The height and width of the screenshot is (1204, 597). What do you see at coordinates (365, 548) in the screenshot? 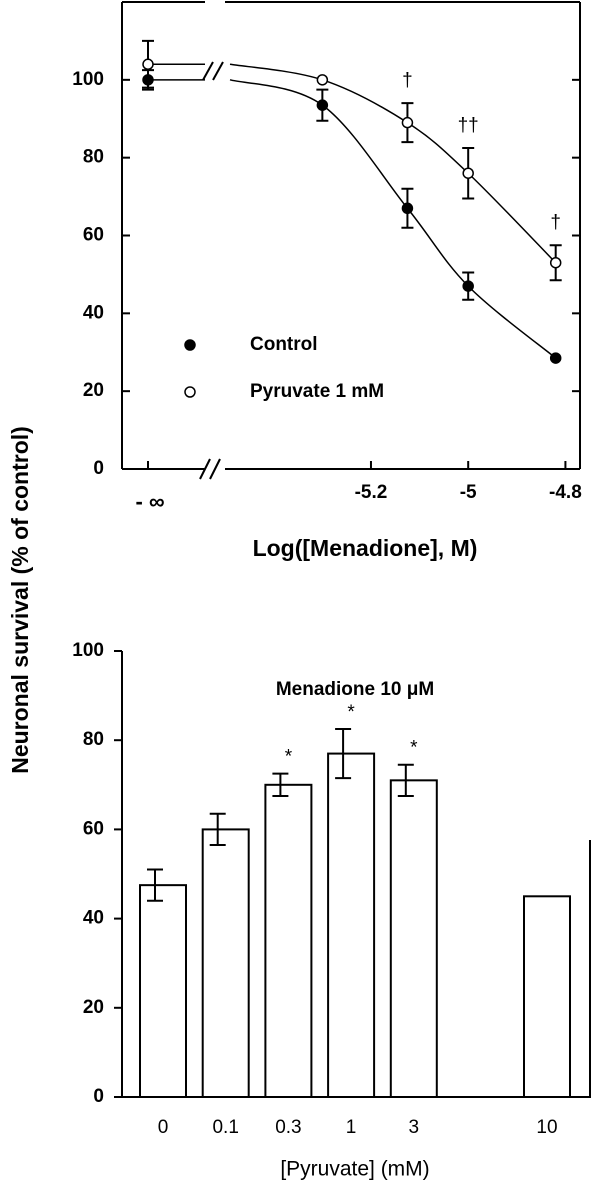
I see `x-axis-label: Log([Menadione], M)` at bounding box center [365, 548].